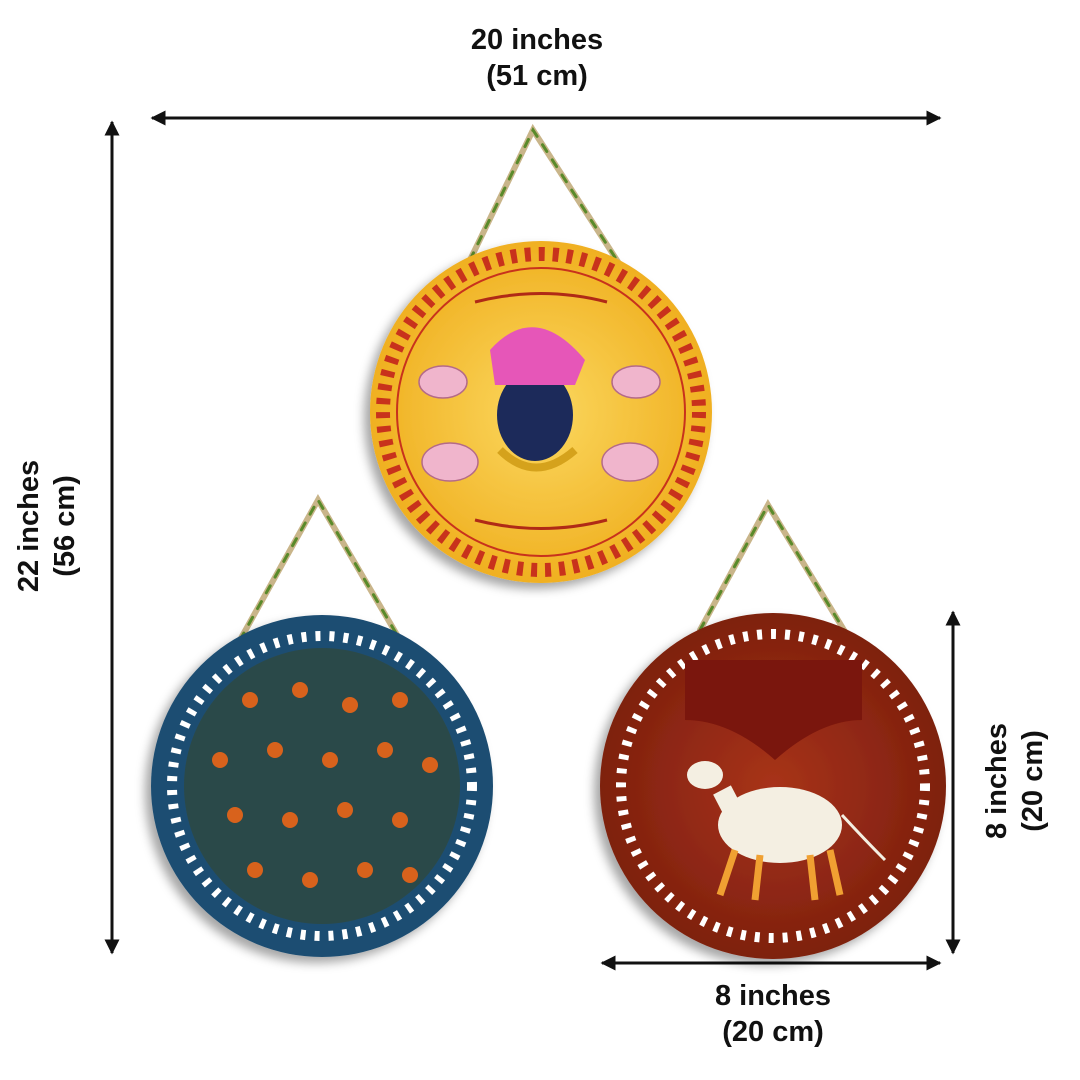 The width and height of the screenshot is (1080, 1080). Describe the element at coordinates (773, 1032) in the screenshot. I see `plaque-width-cm: (20 cm)` at that location.